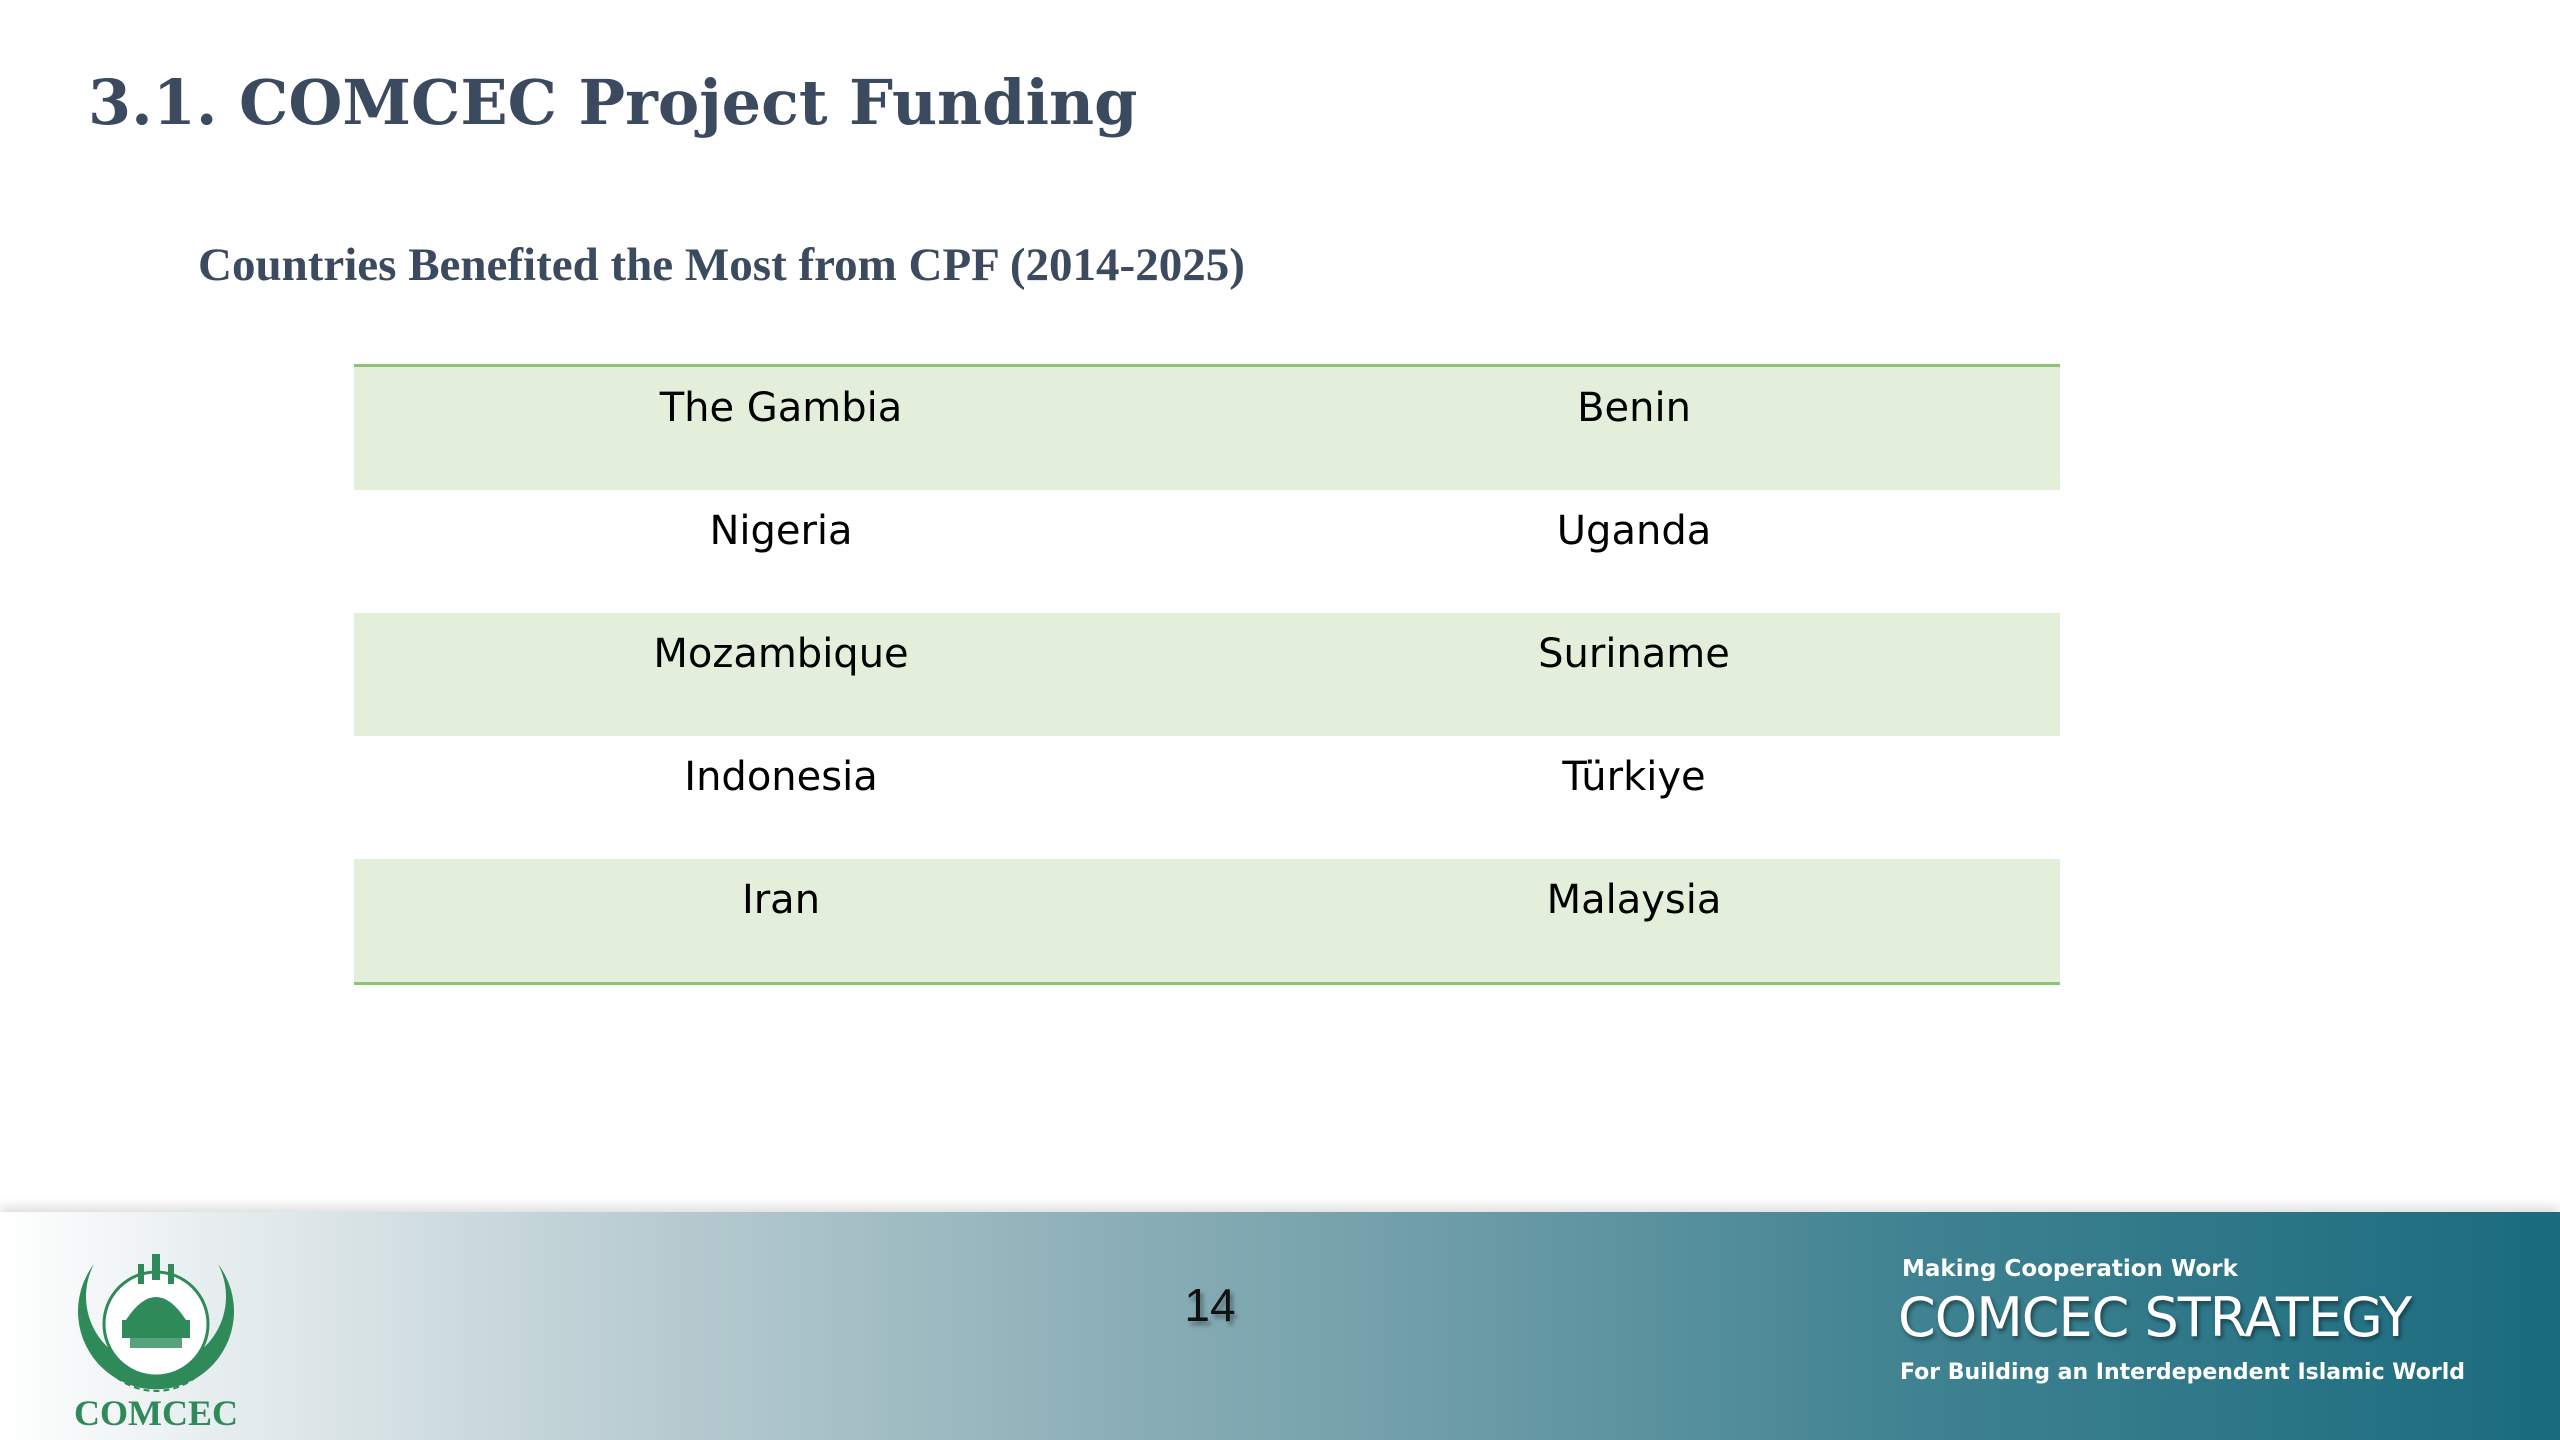 This screenshot has height=1440, width=2560. I want to click on page-number: 14, so click(1210, 1305).